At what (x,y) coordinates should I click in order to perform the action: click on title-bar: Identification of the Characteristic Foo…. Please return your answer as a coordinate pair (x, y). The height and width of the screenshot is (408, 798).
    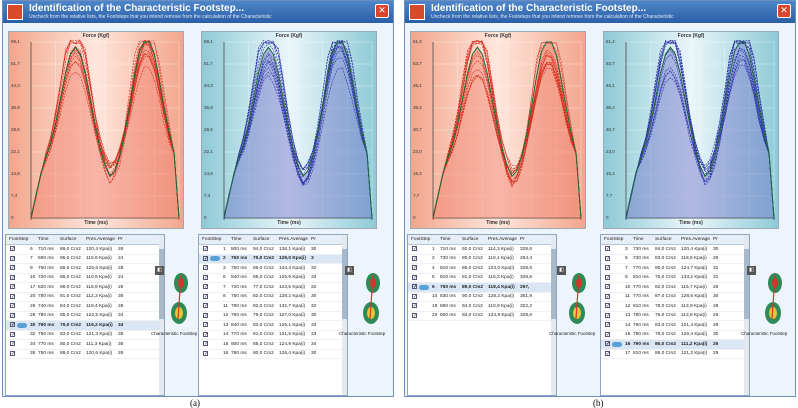
    Looking at the image, I should click on (600, 12).